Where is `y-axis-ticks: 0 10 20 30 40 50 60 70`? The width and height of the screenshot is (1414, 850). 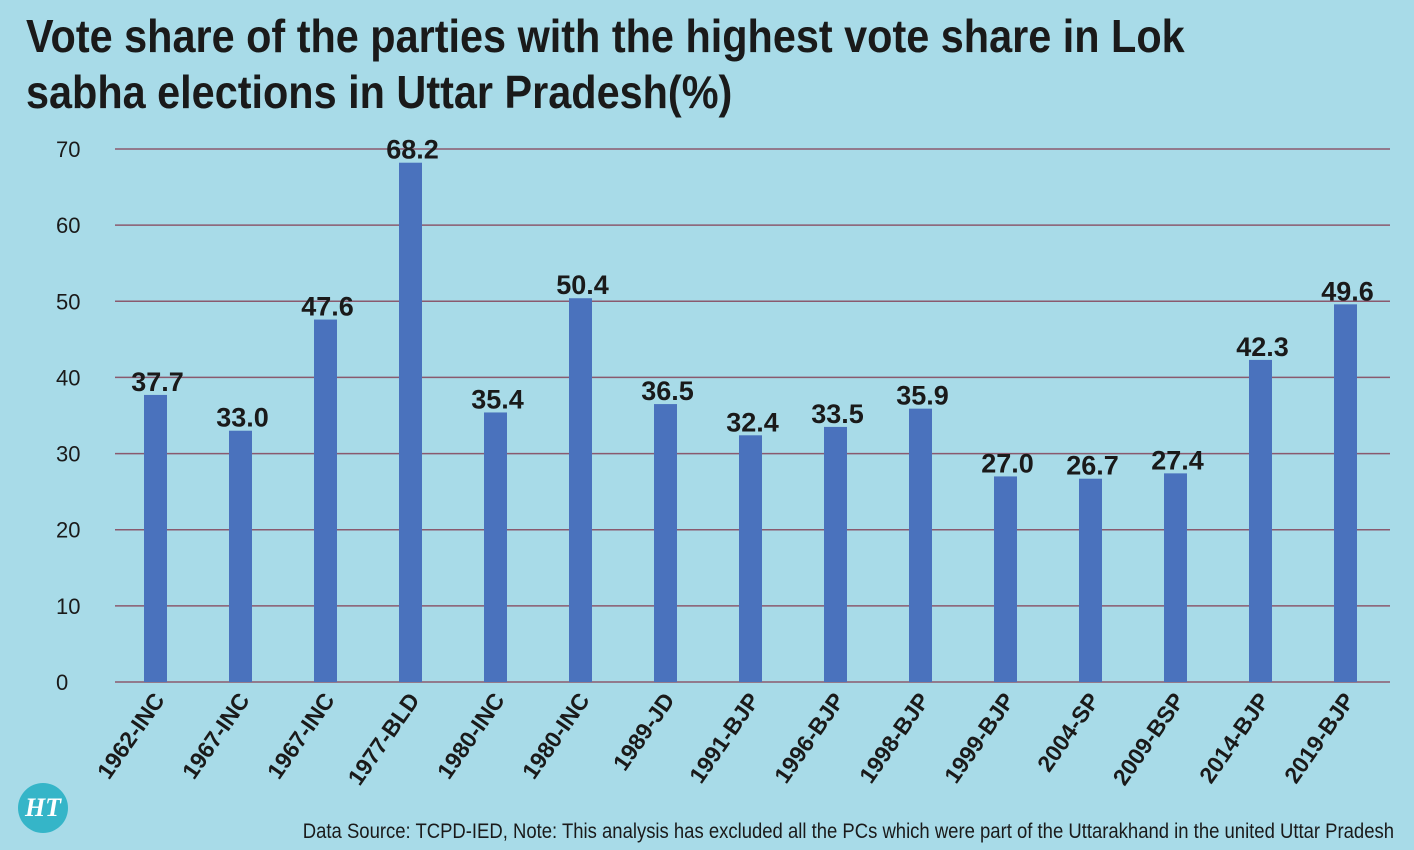 y-axis-ticks: 0 10 20 30 40 50 60 70 is located at coordinates (68, 416).